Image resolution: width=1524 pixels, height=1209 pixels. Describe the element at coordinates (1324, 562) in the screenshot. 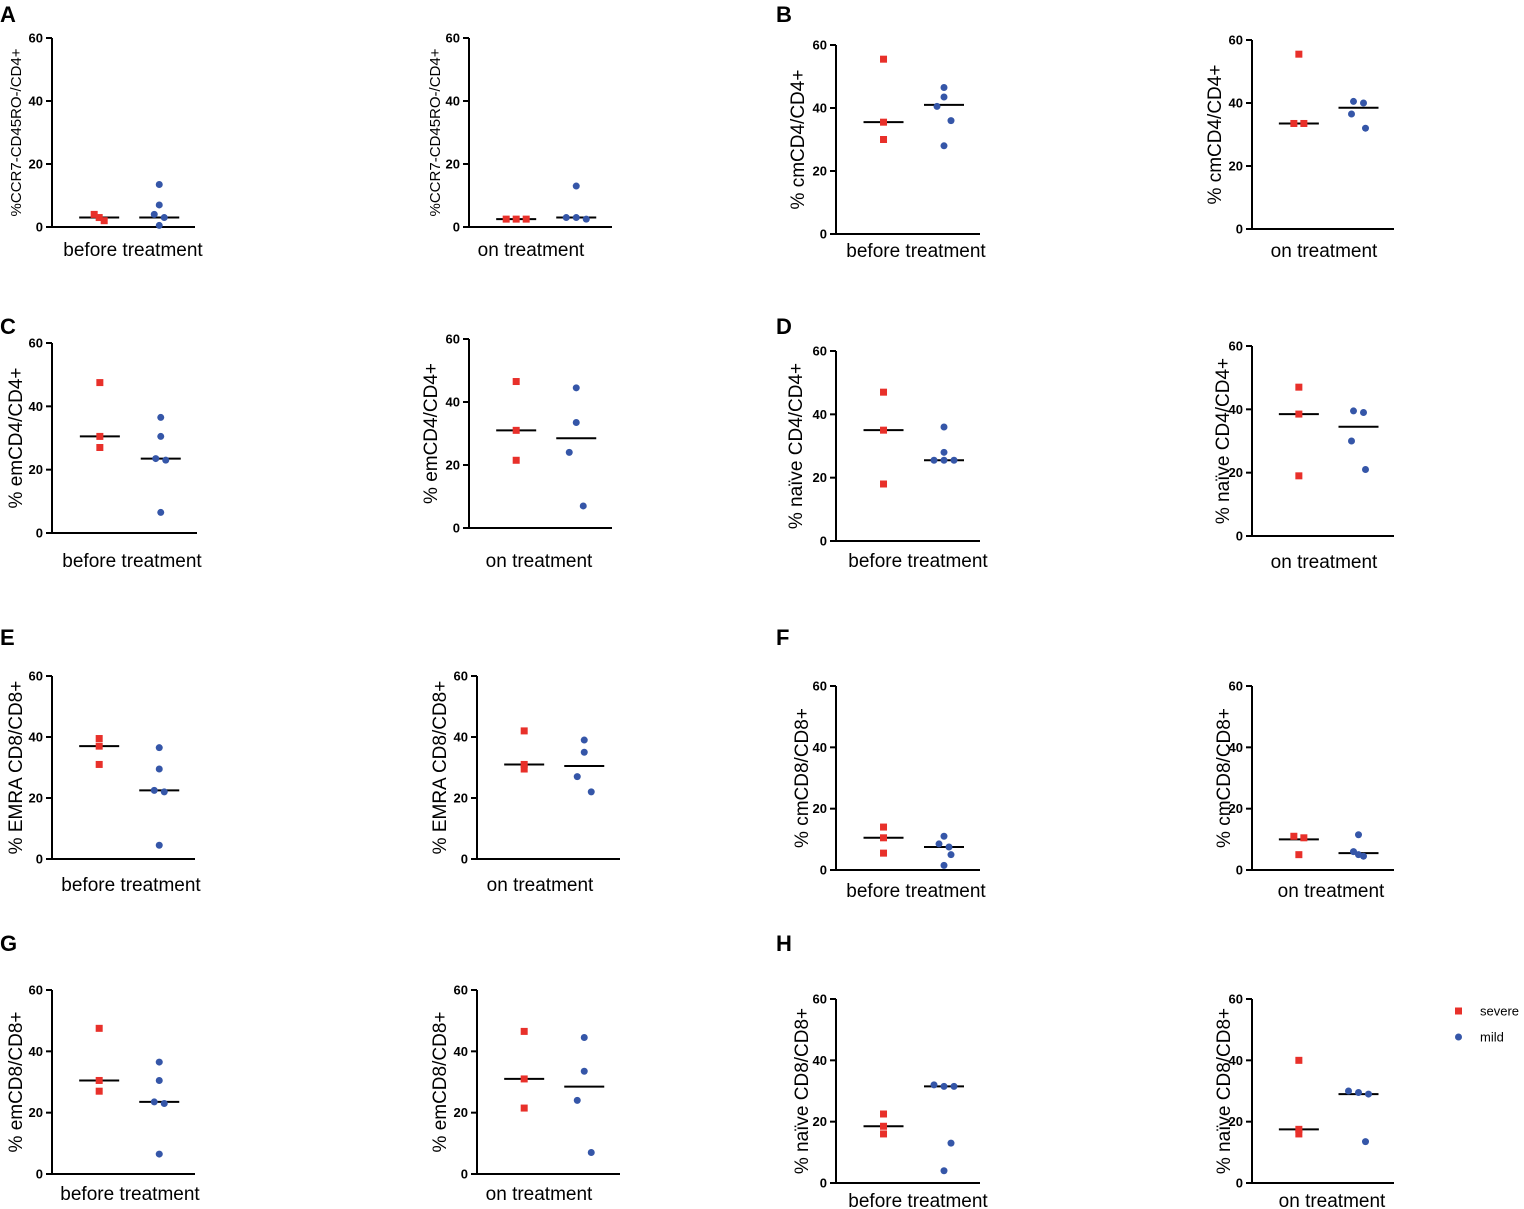

I see `x-axis-label: on treatment` at that location.